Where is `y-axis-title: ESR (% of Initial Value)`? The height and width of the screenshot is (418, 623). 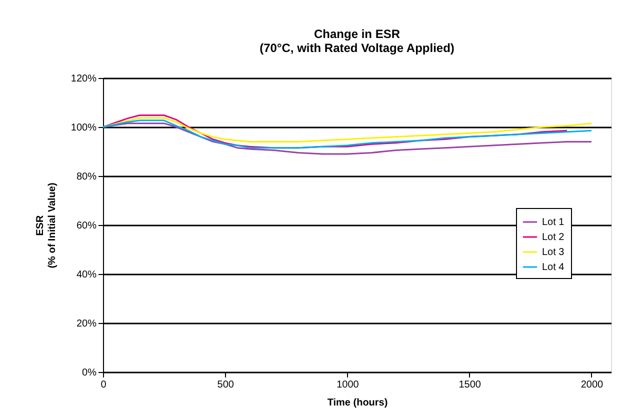 y-axis-title: ESR (% of Initial Value) is located at coordinates (46, 225).